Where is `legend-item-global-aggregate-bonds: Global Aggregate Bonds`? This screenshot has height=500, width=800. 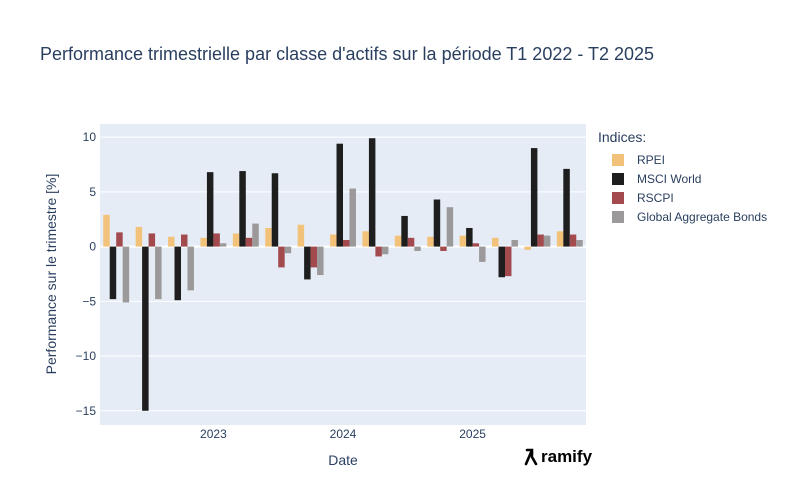 legend-item-global-aggregate-bonds: Global Aggregate Bonds is located at coordinates (682, 216).